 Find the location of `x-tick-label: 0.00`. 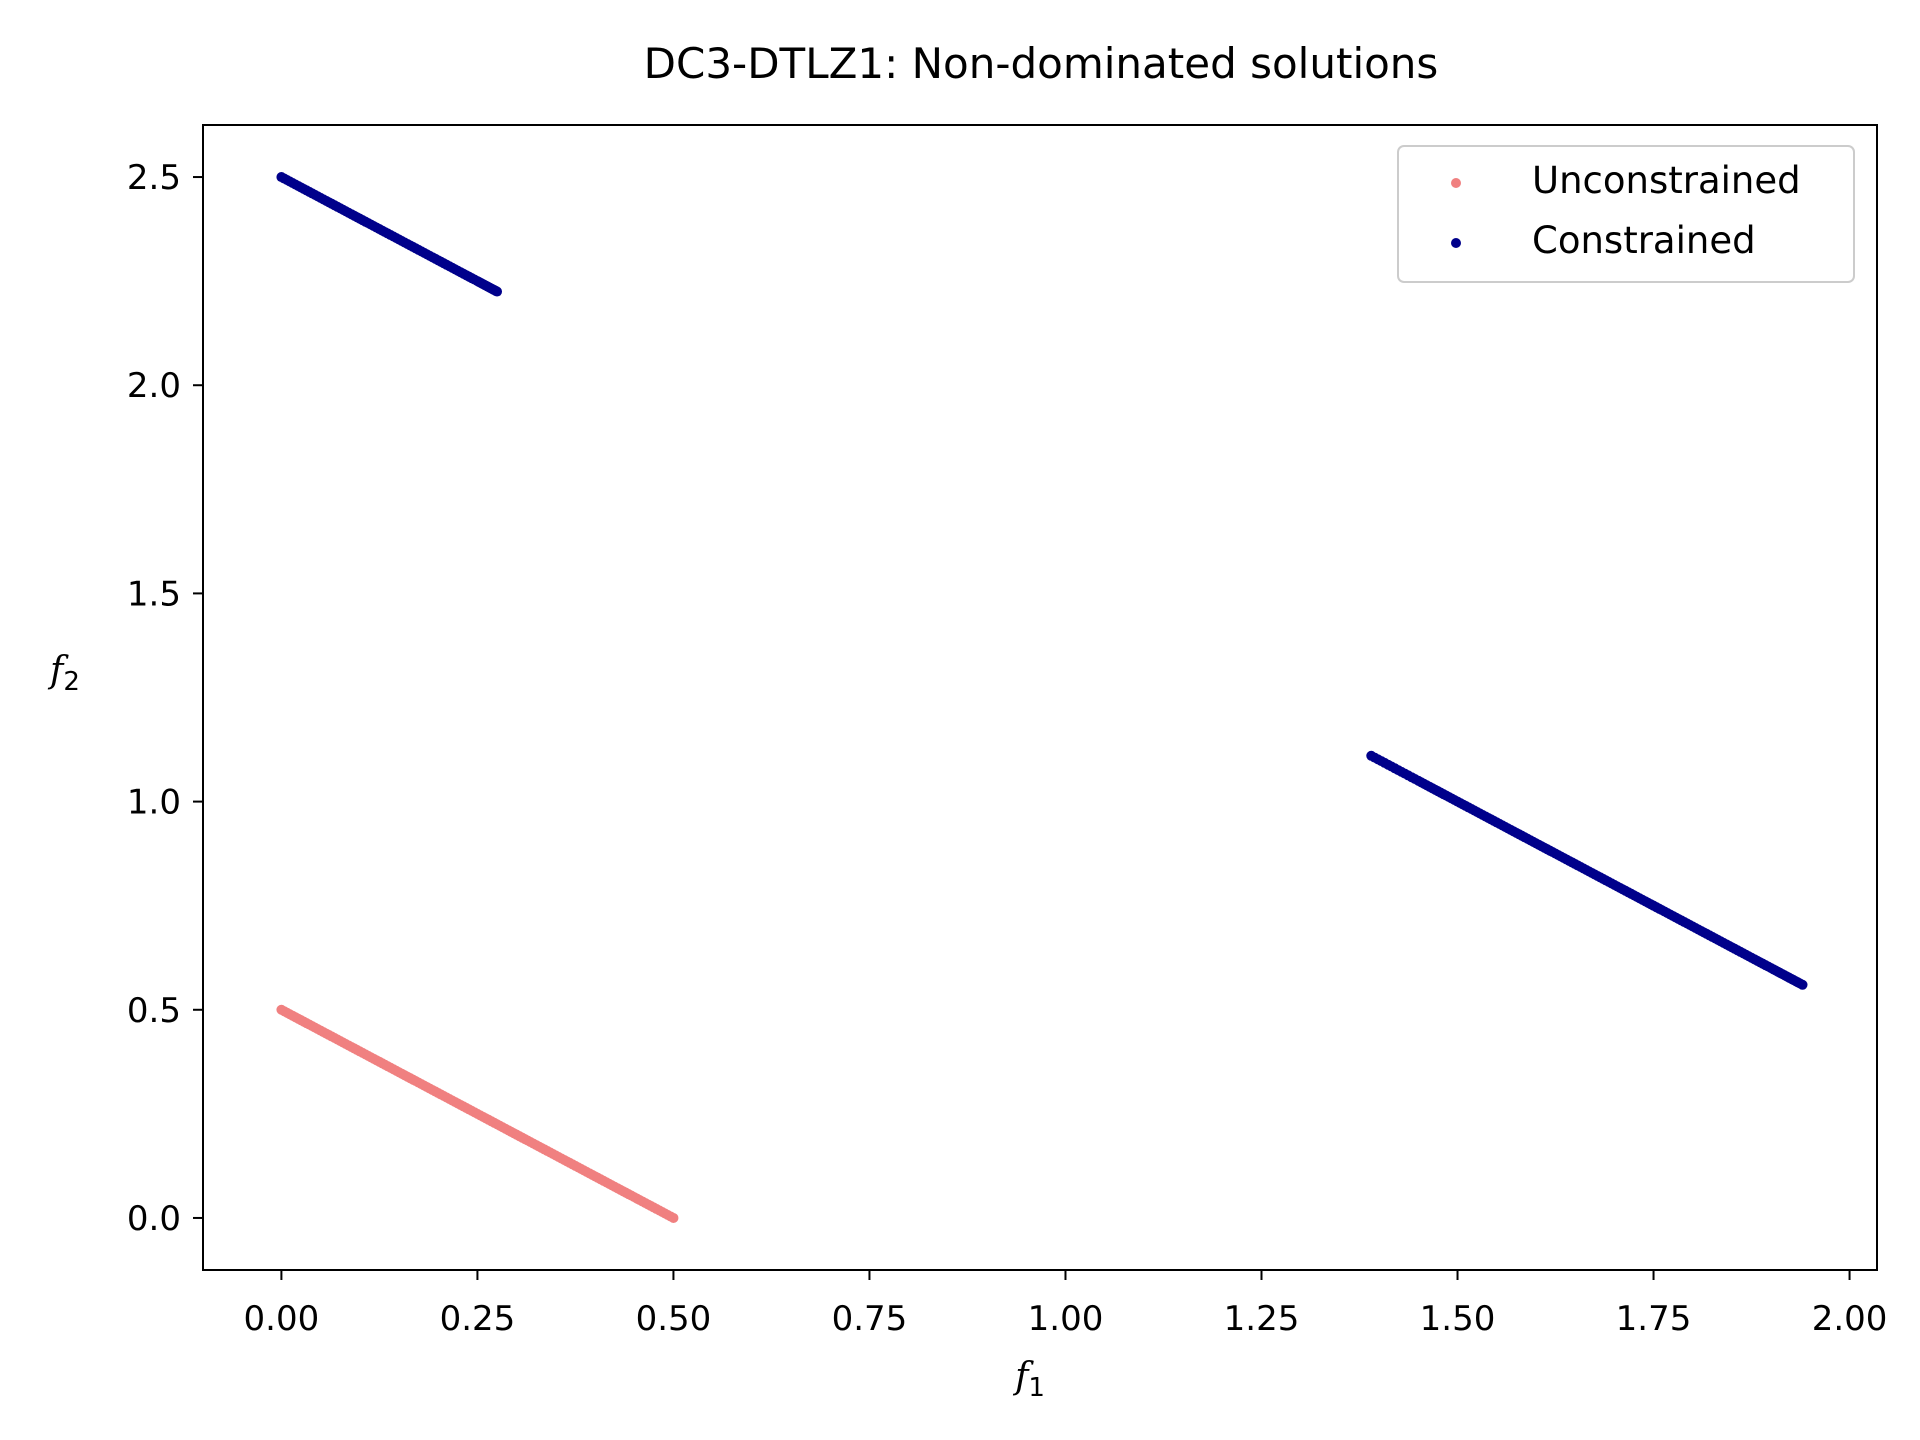

x-tick-label: 0.00 is located at coordinates (282, 1319).